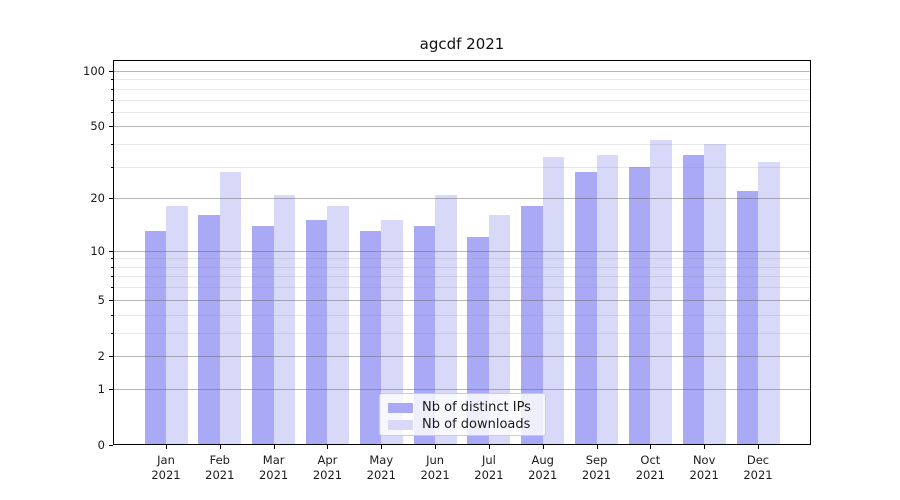 The image size is (900, 500). I want to click on x-tick-label-nov-2021: Nov 2021, so click(704, 467).